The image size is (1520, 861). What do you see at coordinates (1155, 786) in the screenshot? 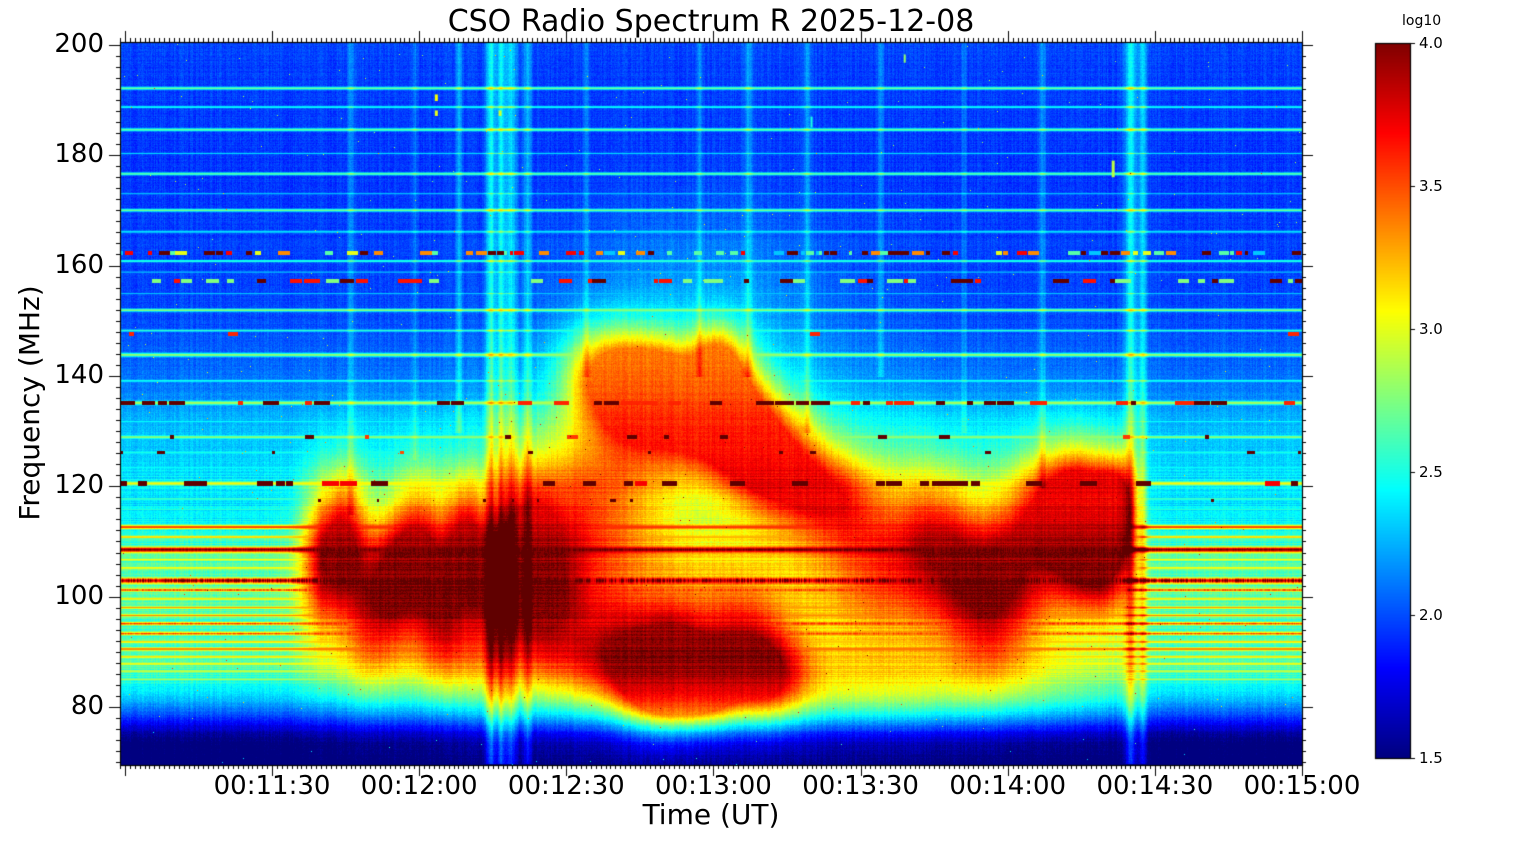
I see `x-tick-label: 00:14:30` at bounding box center [1155, 786].